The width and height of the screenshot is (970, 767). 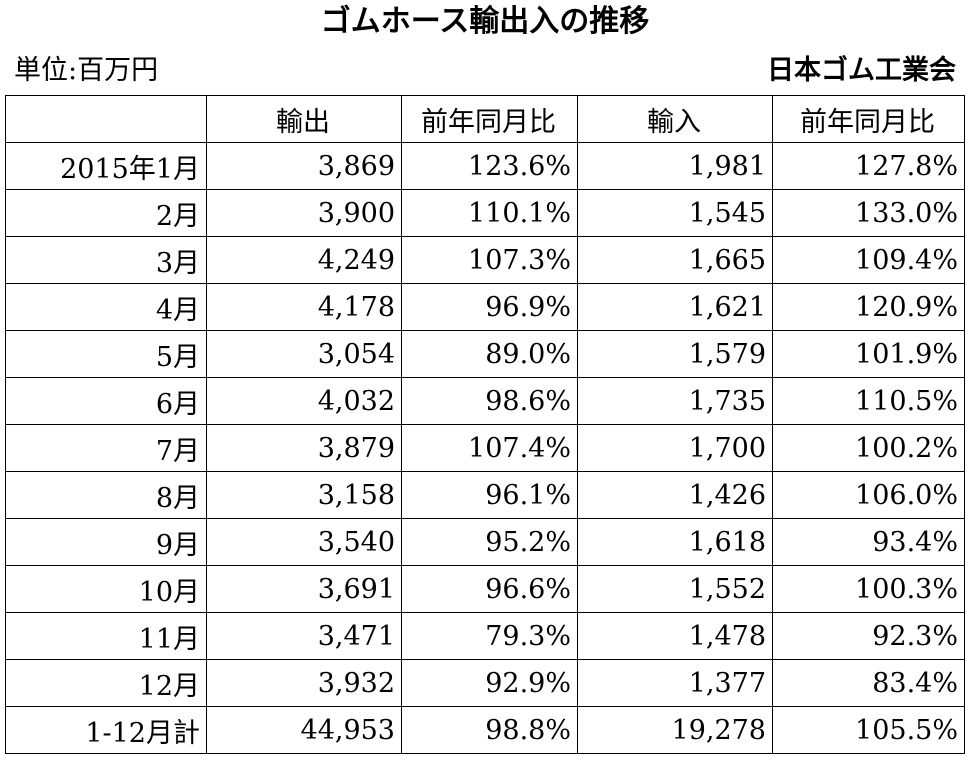 I want to click on source-label: 日本ゴム工業会, so click(x=861, y=70).